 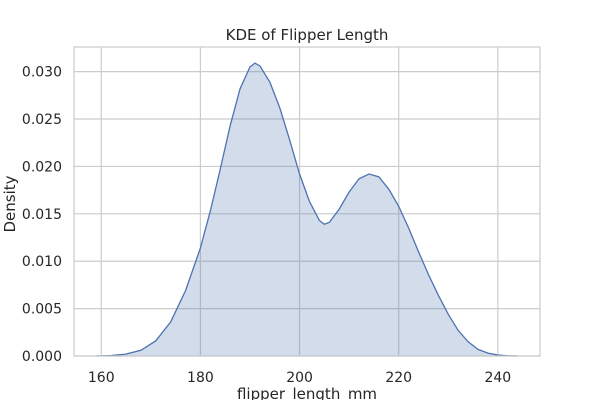 I want to click on x-tick-label: 240, so click(x=497, y=378).